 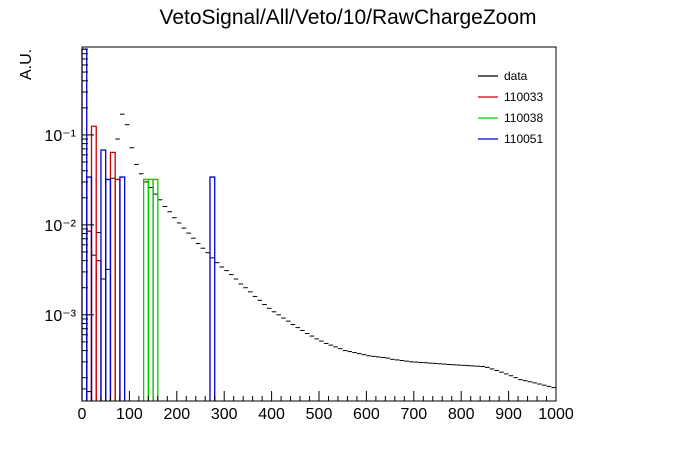 What do you see at coordinates (319, 414) in the screenshot?
I see `x-tick-label: 500` at bounding box center [319, 414].